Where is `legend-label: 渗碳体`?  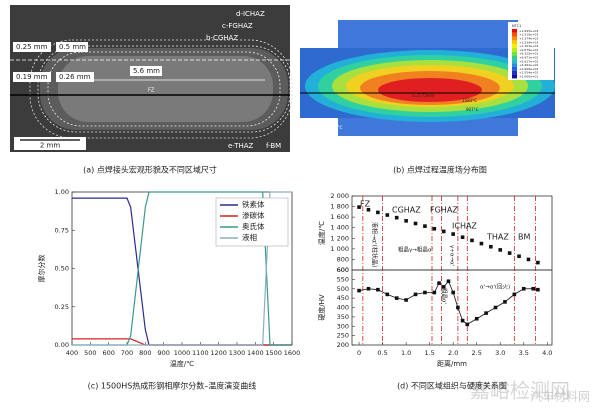 legend-label: 渗碳体 is located at coordinates (253, 215).